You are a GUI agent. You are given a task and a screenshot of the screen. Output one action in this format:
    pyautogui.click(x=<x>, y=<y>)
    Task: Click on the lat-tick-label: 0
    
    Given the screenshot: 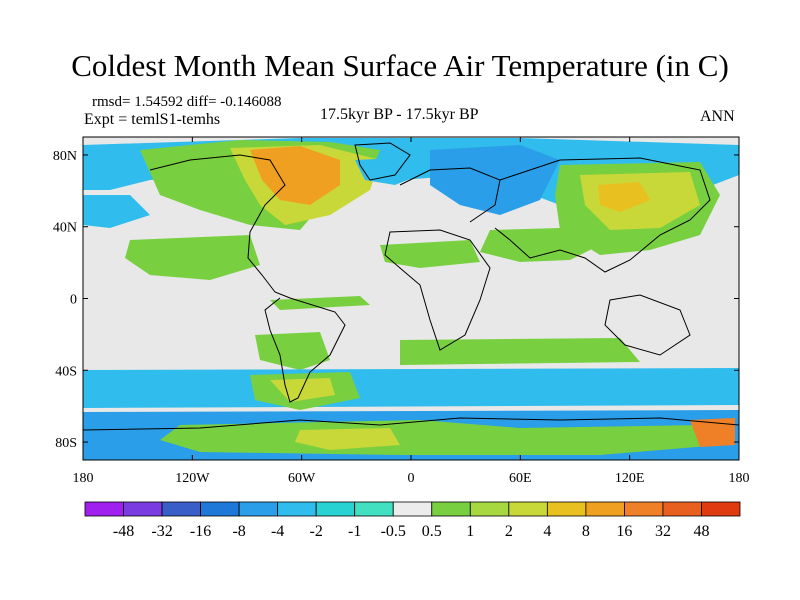 What is the action you would take?
    pyautogui.click(x=73, y=300)
    